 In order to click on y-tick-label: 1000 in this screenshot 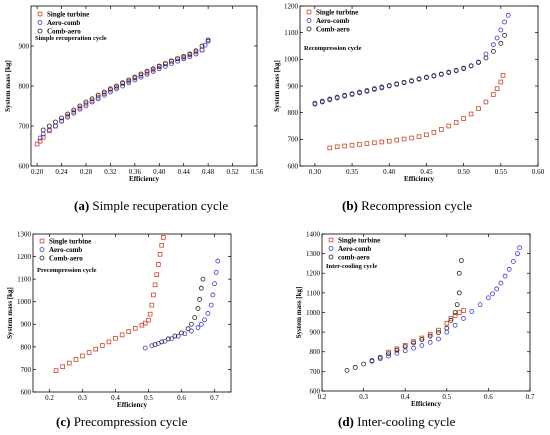, I will do `click(313, 313)`.